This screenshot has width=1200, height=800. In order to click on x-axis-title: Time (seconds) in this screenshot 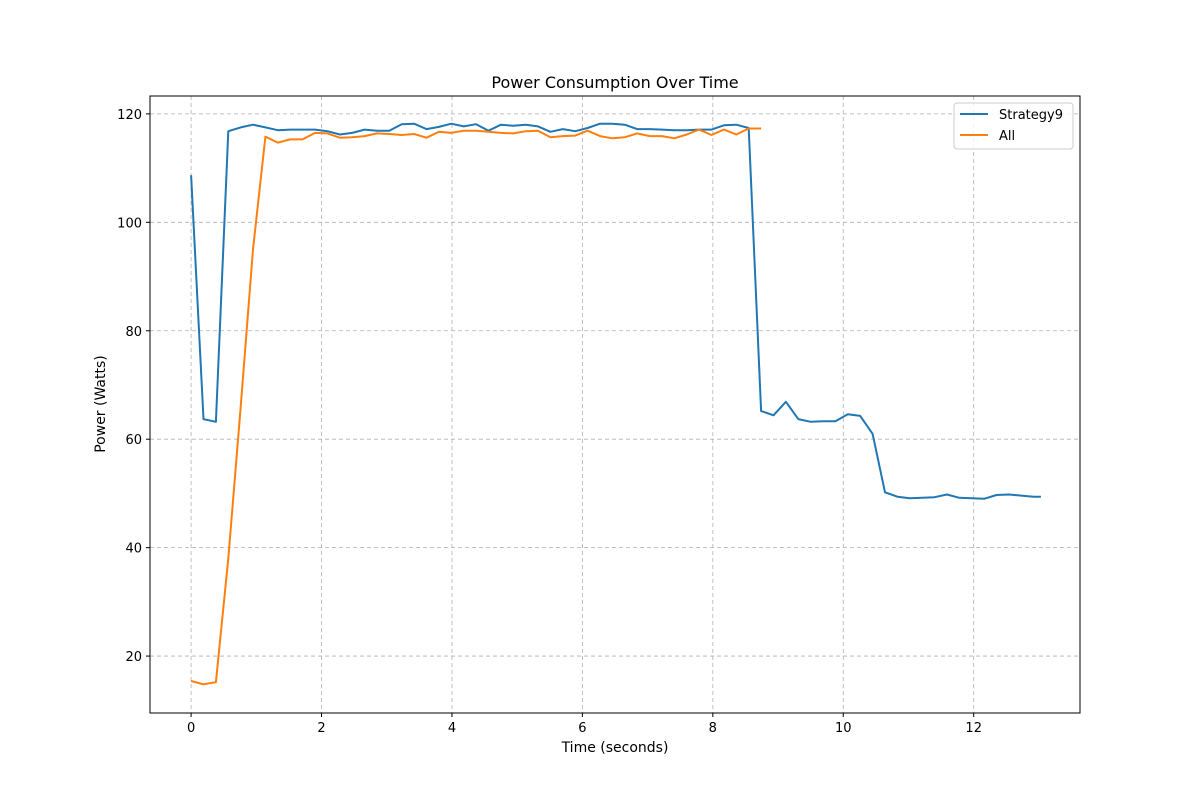, I will do `click(615, 748)`.